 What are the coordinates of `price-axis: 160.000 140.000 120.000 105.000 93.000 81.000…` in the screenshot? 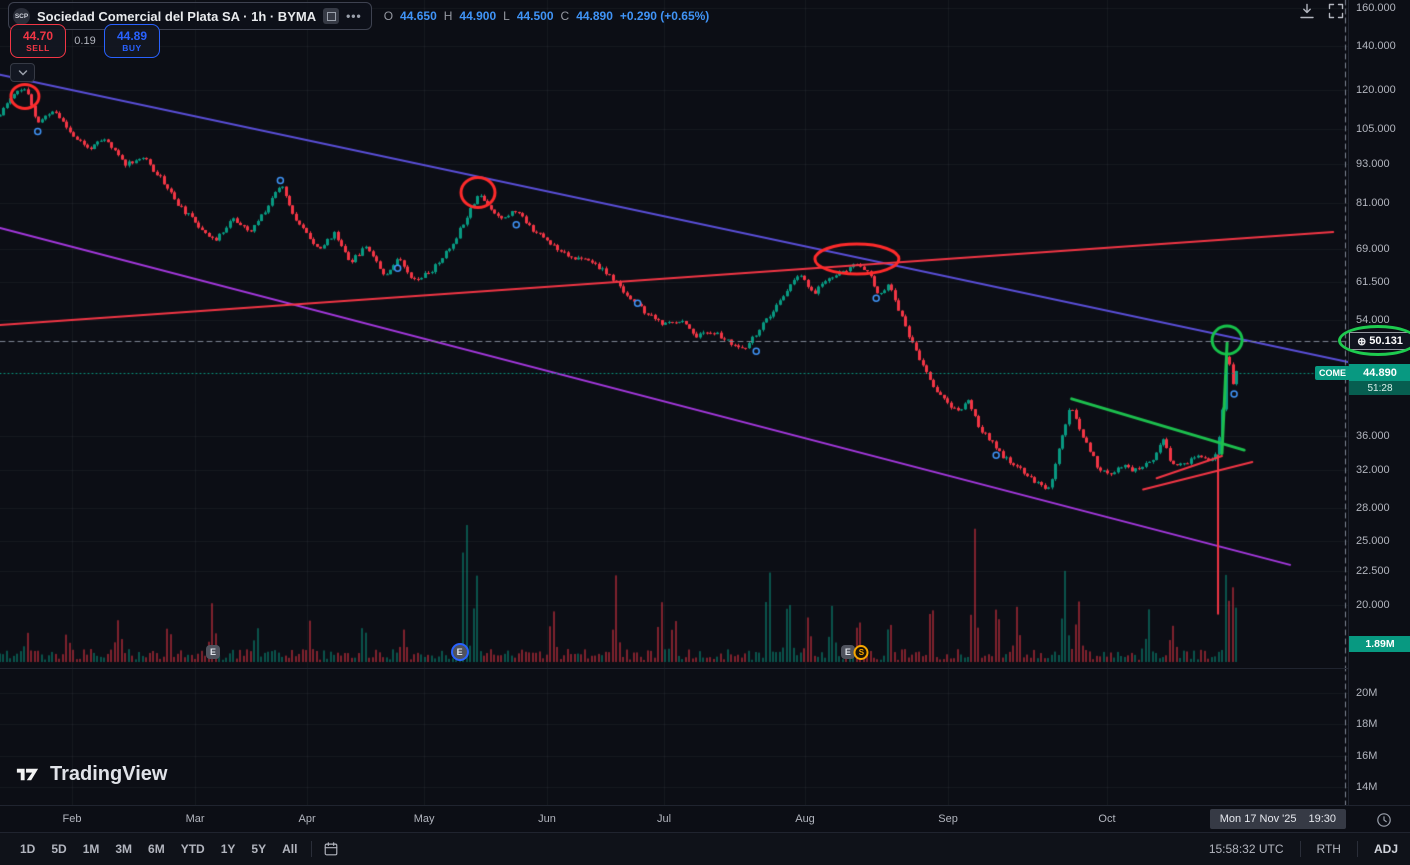 It's located at (1374, 402).